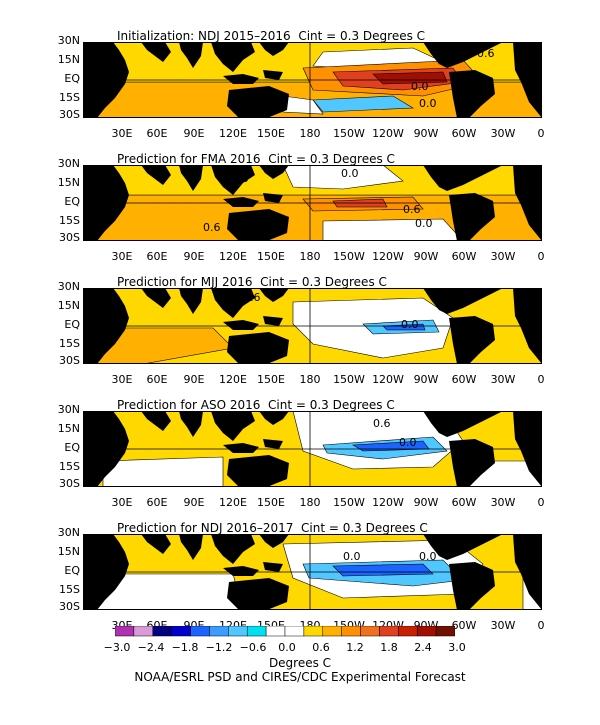  What do you see at coordinates (271, 256) in the screenshot?
I see `lon-label: 150E` at bounding box center [271, 256].